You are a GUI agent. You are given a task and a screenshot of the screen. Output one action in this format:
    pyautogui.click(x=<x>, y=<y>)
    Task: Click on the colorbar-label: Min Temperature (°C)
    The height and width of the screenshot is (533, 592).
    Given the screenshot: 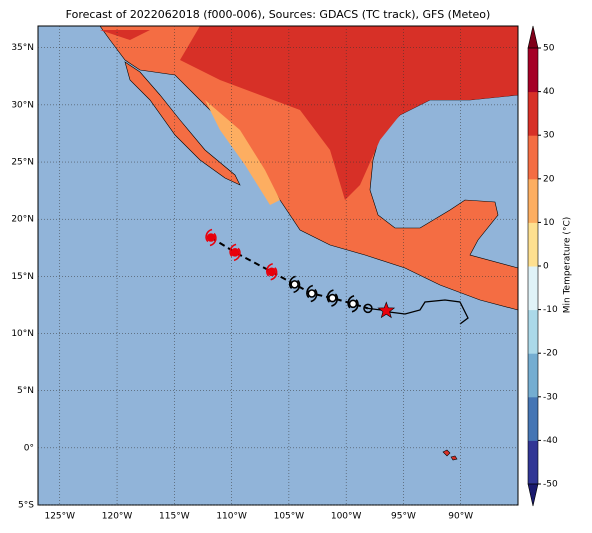 What is the action you would take?
    pyautogui.click(x=568, y=265)
    